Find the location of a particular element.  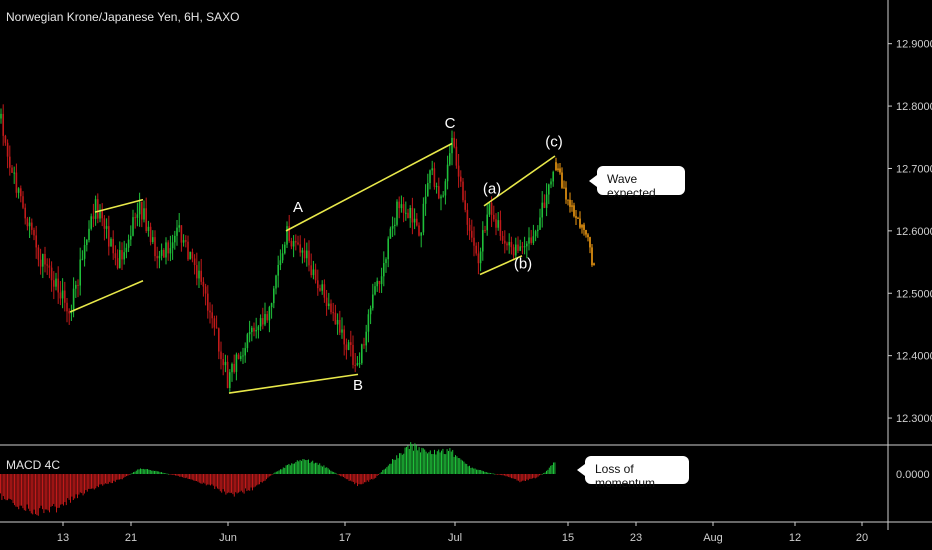

macd-indicator-label: MACD 4C is located at coordinates (33, 465).